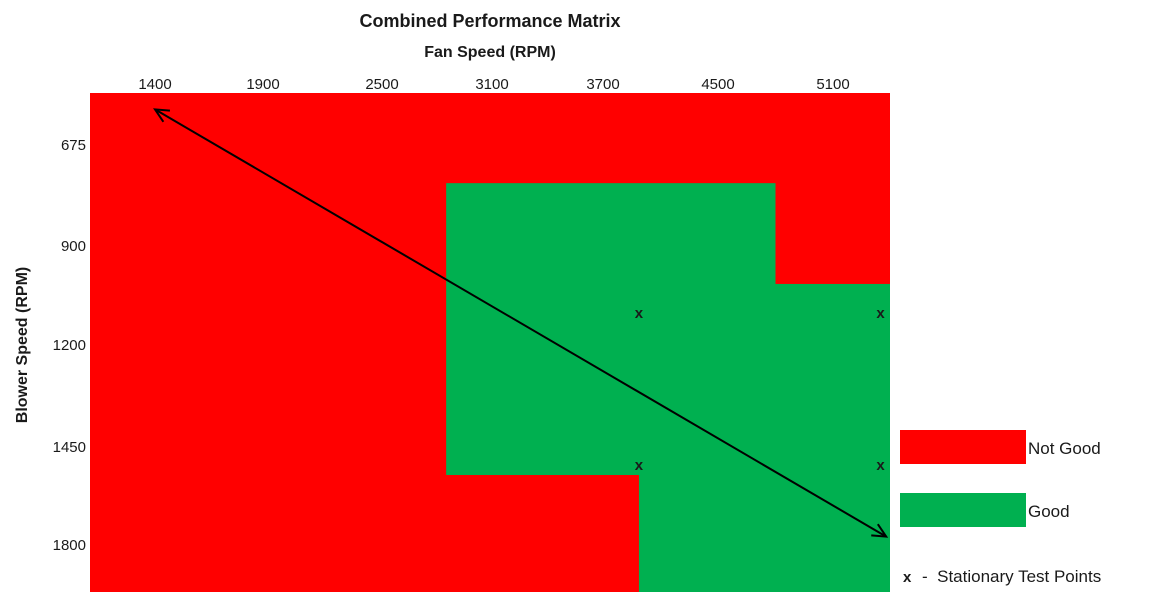 This screenshot has height=592, width=1167. Describe the element at coordinates (22, 345) in the screenshot. I see `y-axis-title: Blower Speed (RPM)` at that location.